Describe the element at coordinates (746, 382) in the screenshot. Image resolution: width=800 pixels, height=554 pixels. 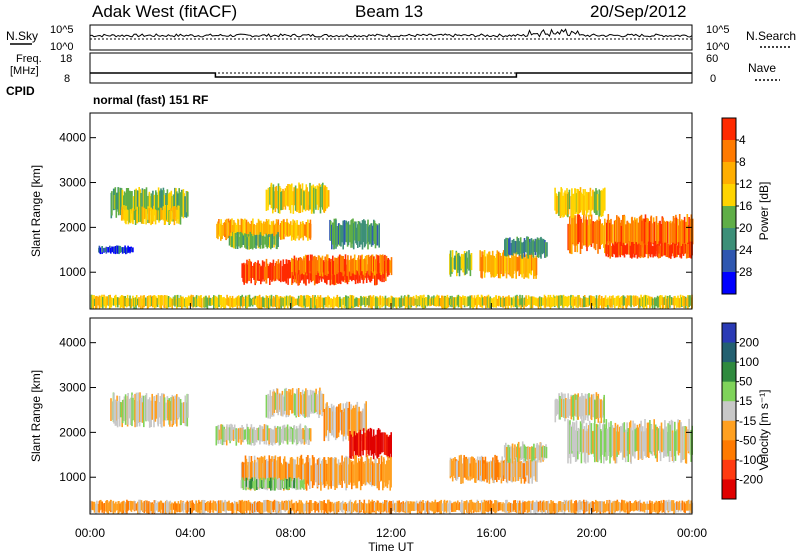
I see `colorbar-tick-label: 50` at that location.